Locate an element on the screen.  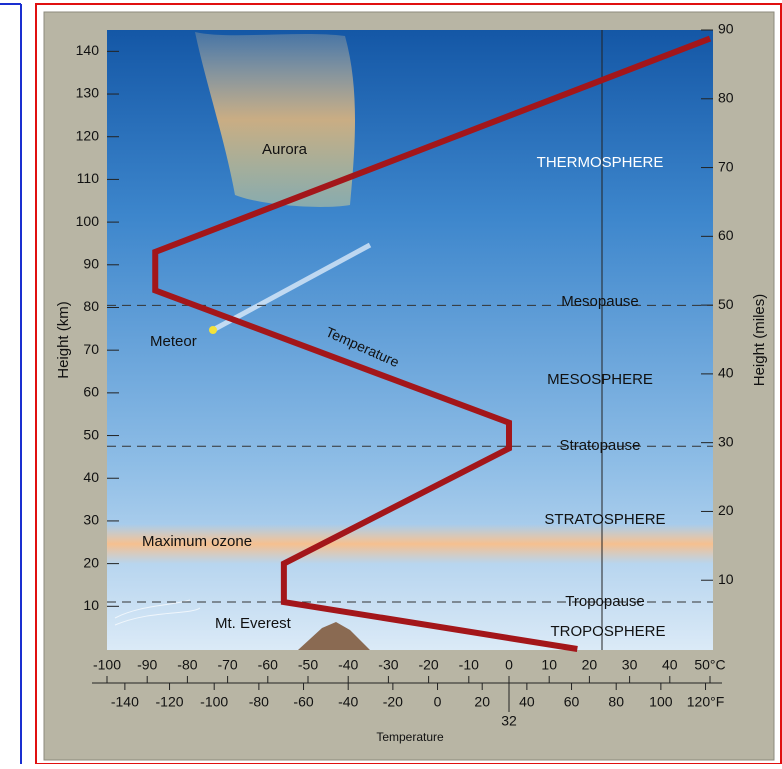
x2-tick-label: -120 is located at coordinates (170, 702).